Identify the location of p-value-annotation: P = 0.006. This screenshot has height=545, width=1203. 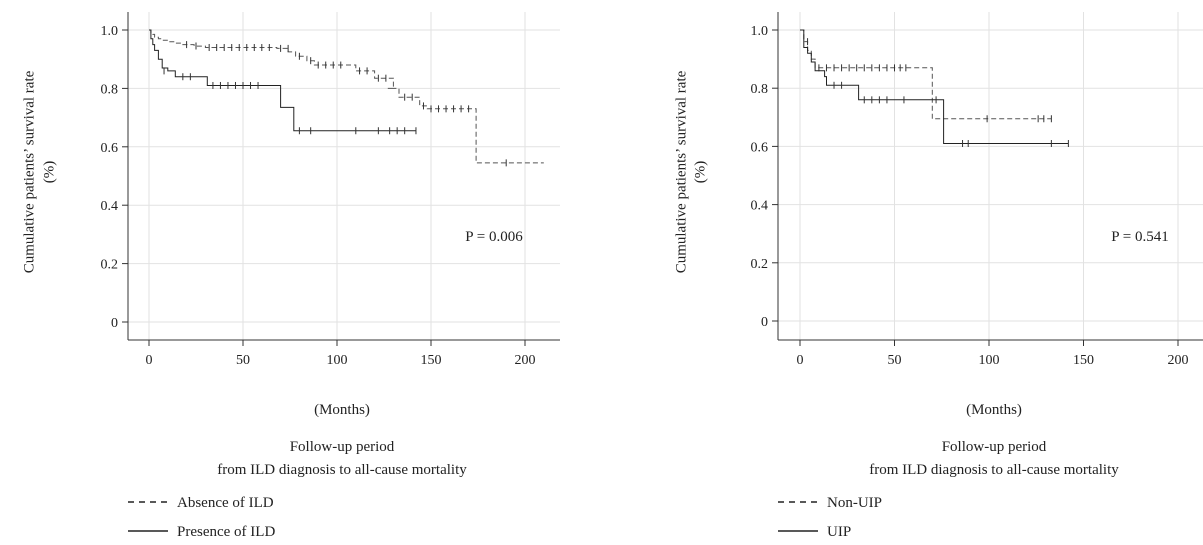
(494, 237).